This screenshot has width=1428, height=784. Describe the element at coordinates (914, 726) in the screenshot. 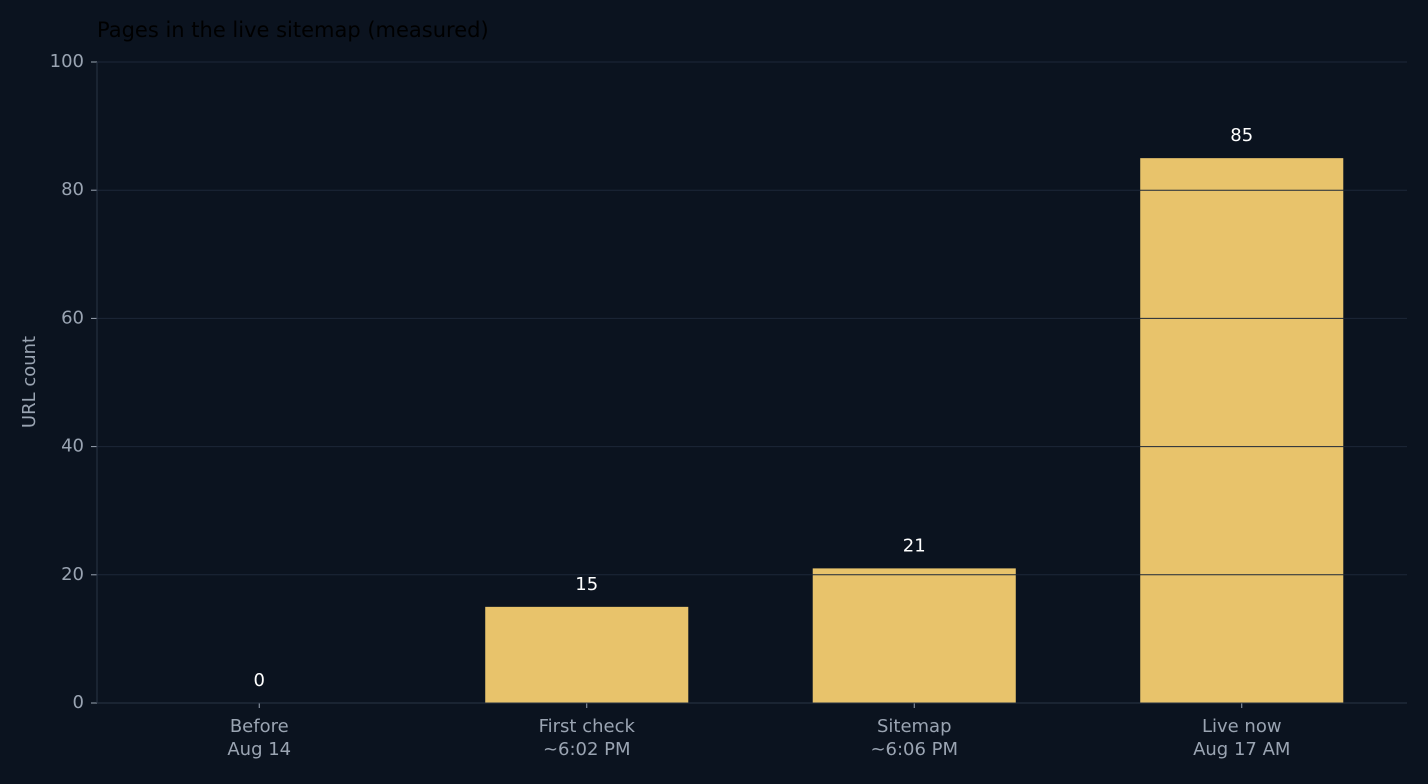

I see `x-tick-label: Sitemap` at that location.